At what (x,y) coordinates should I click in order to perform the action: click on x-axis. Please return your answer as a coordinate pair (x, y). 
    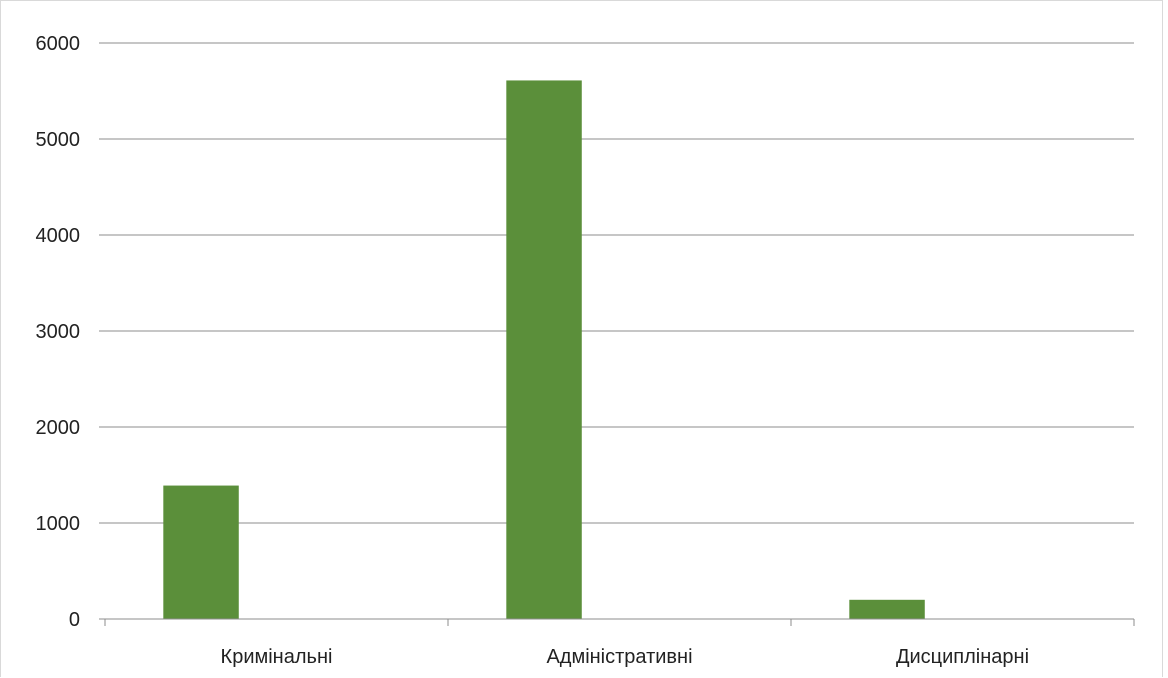
    Looking at the image, I should click on (617, 622).